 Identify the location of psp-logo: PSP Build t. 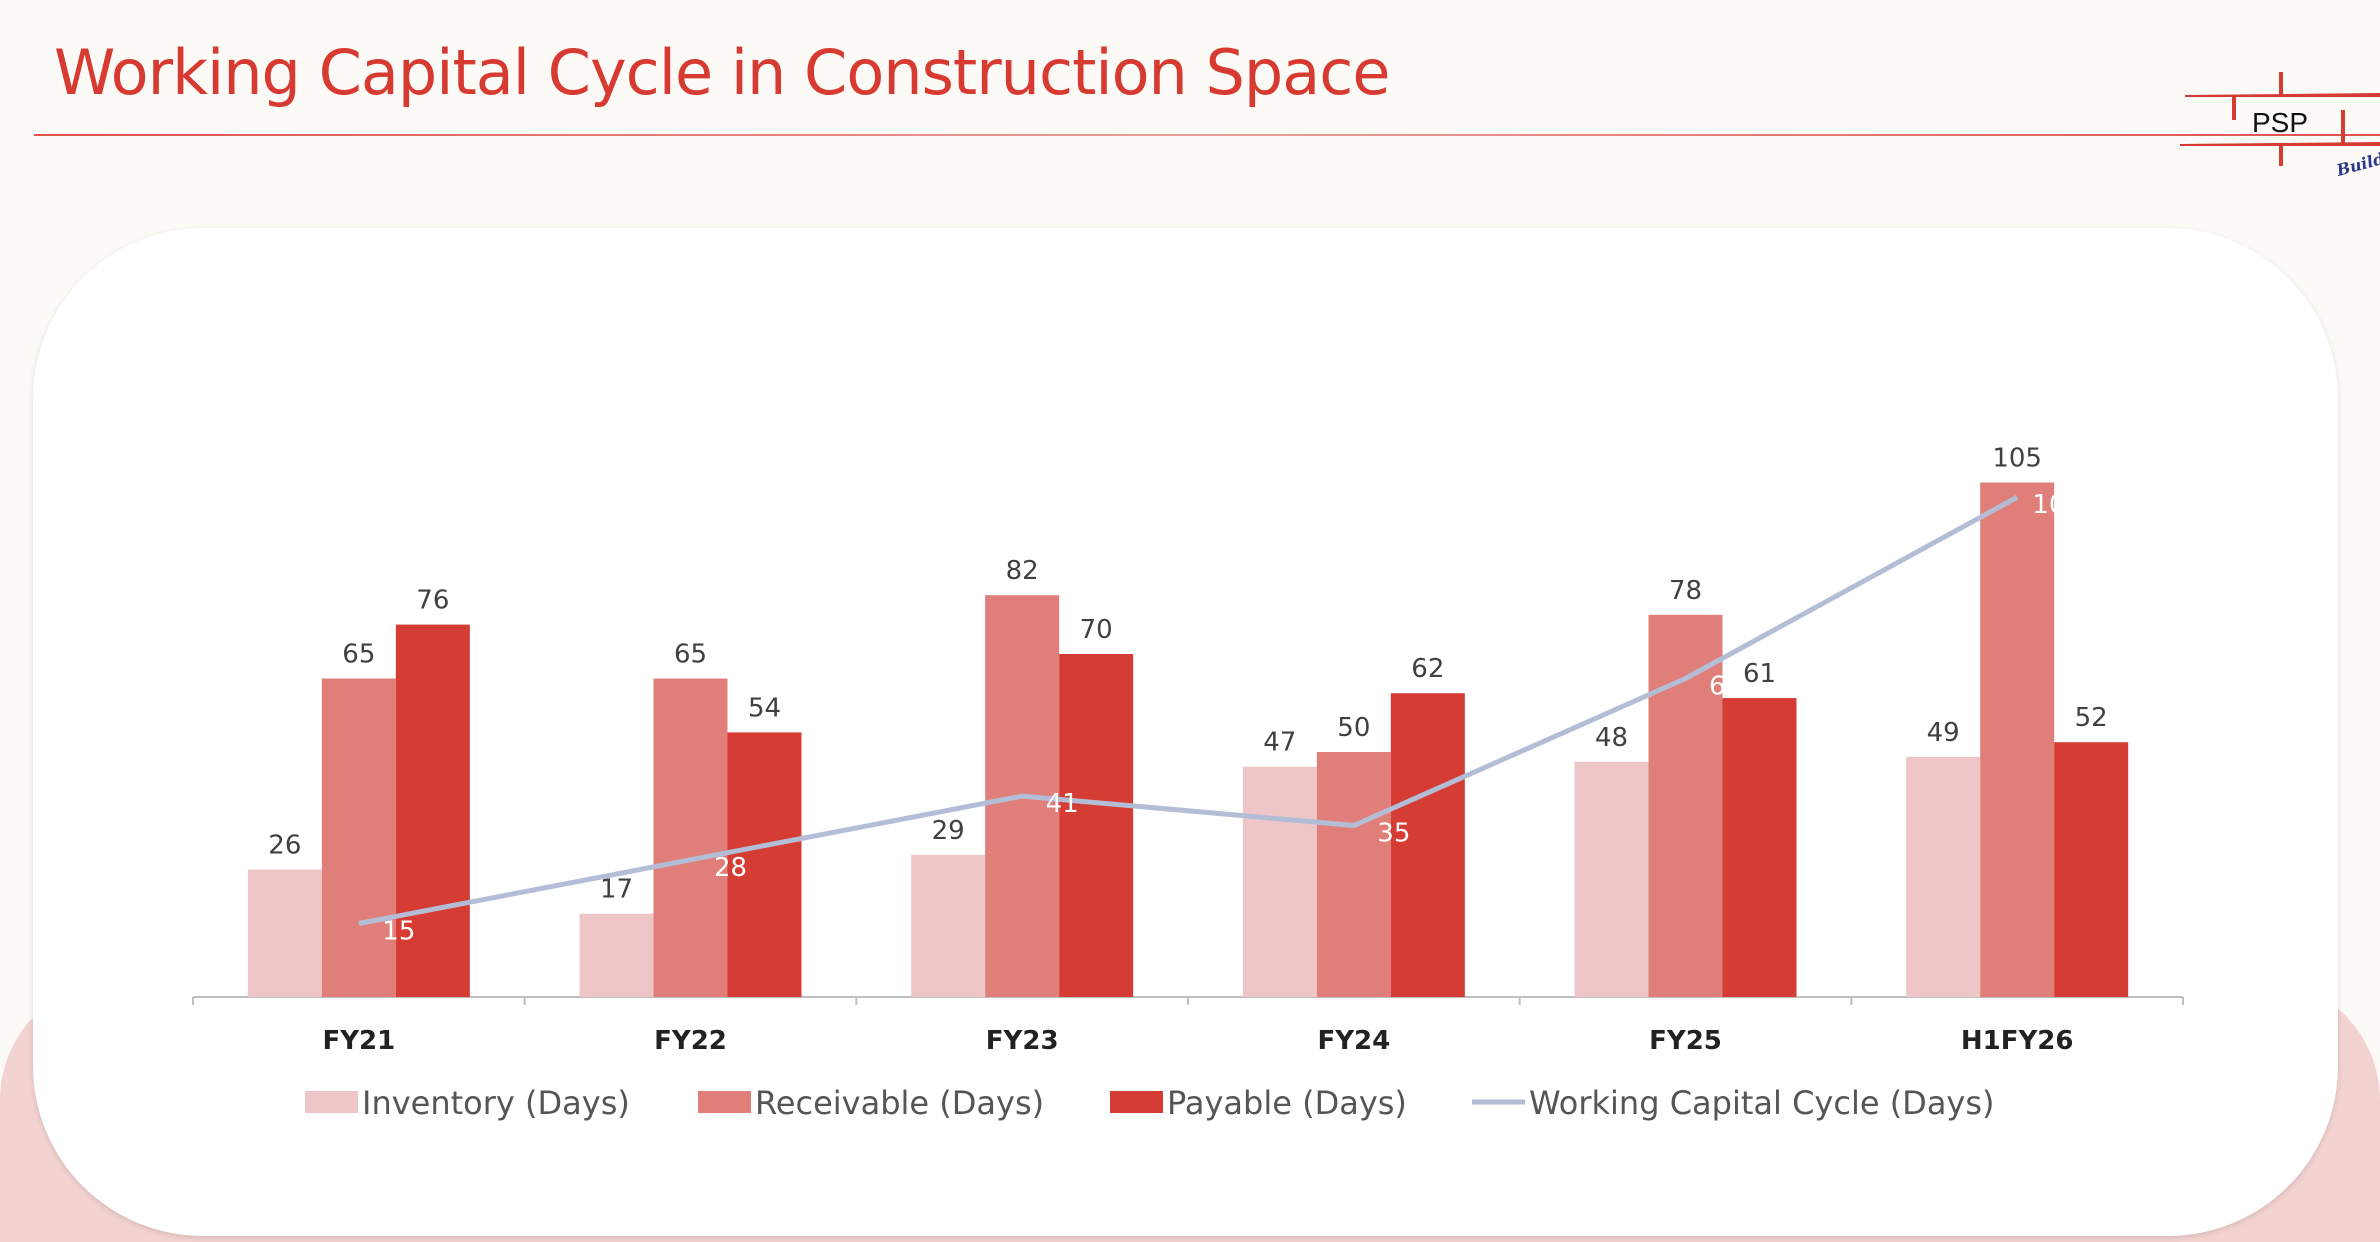
(2280, 126).